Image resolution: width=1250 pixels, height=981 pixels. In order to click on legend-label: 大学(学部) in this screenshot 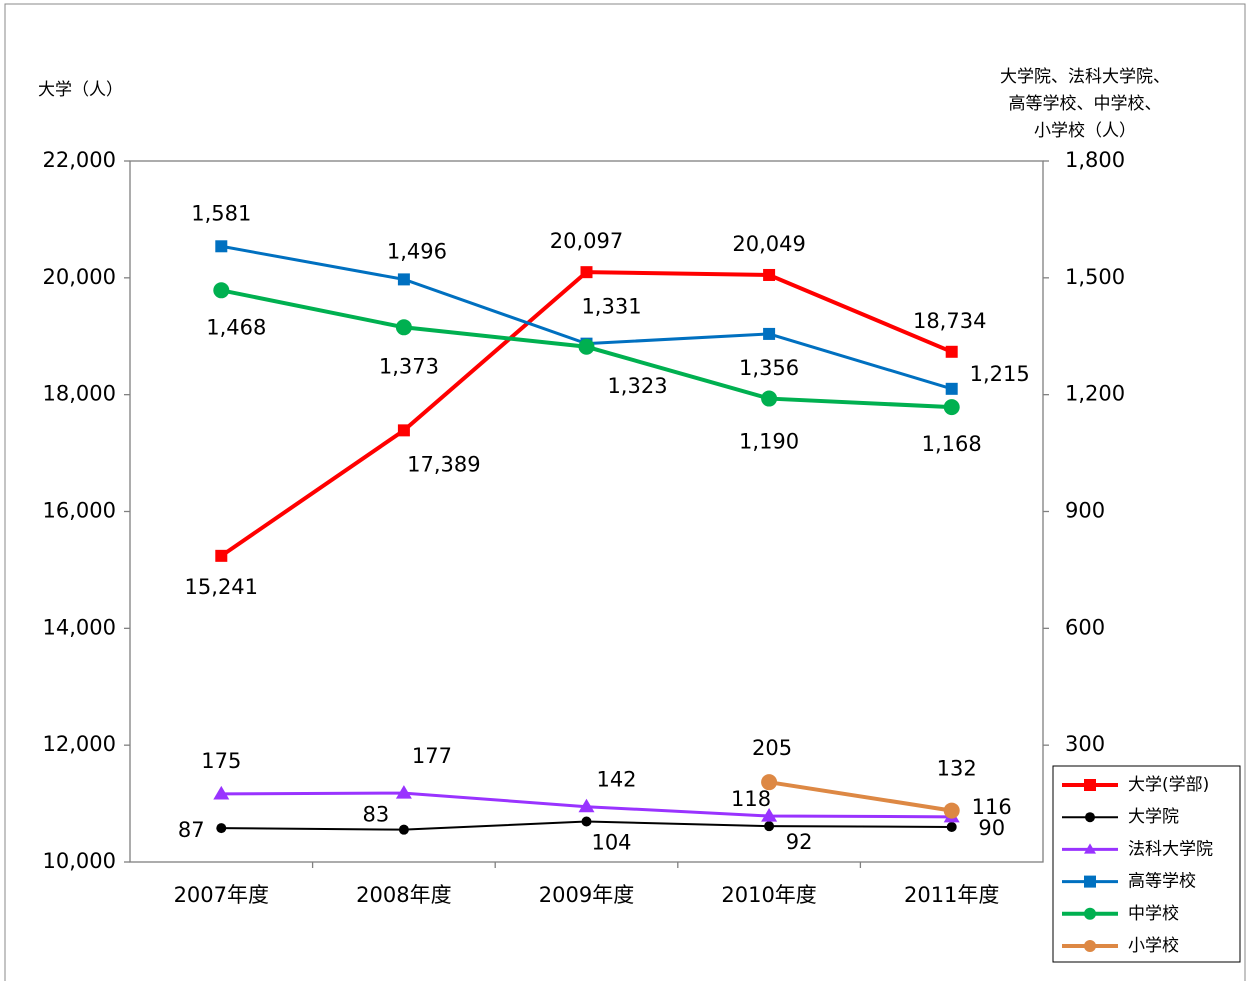, I will do `click(1168, 785)`.